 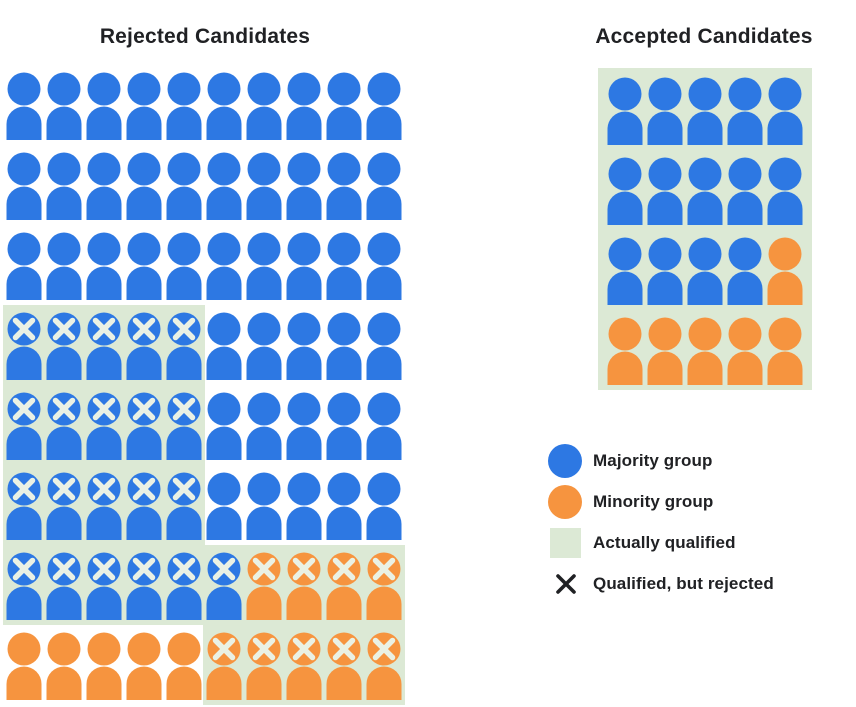 I want to click on rejected-candidates-title: Rejected Candidates, so click(x=205, y=36).